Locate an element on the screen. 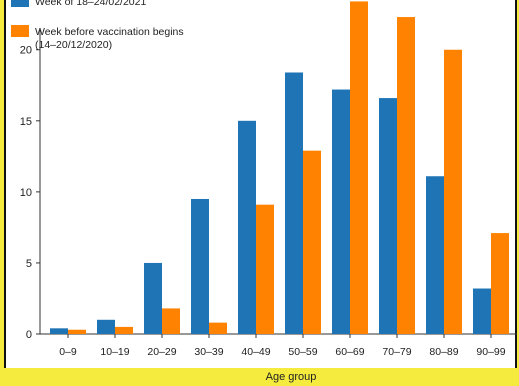 The image size is (519, 386). legend-label-2: (14–20/12/2020) is located at coordinates (73, 45).